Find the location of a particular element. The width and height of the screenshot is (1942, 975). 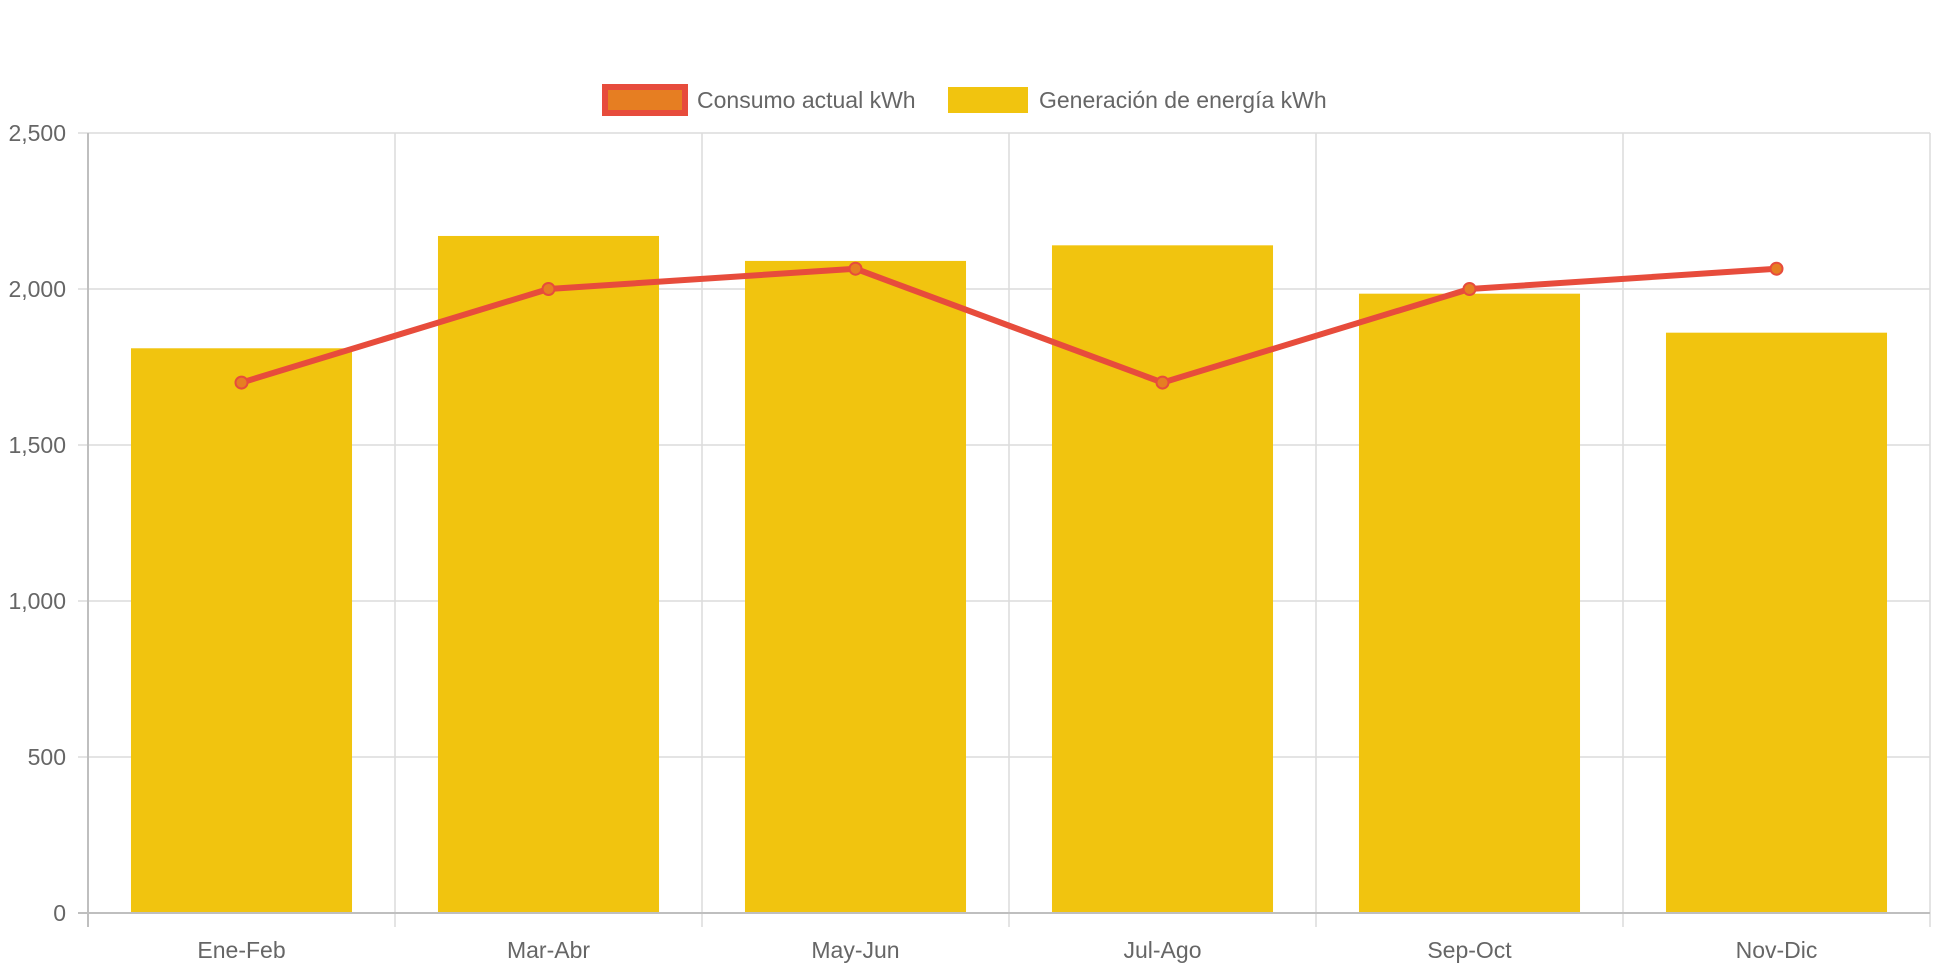

series-line is located at coordinates (1008, 325).